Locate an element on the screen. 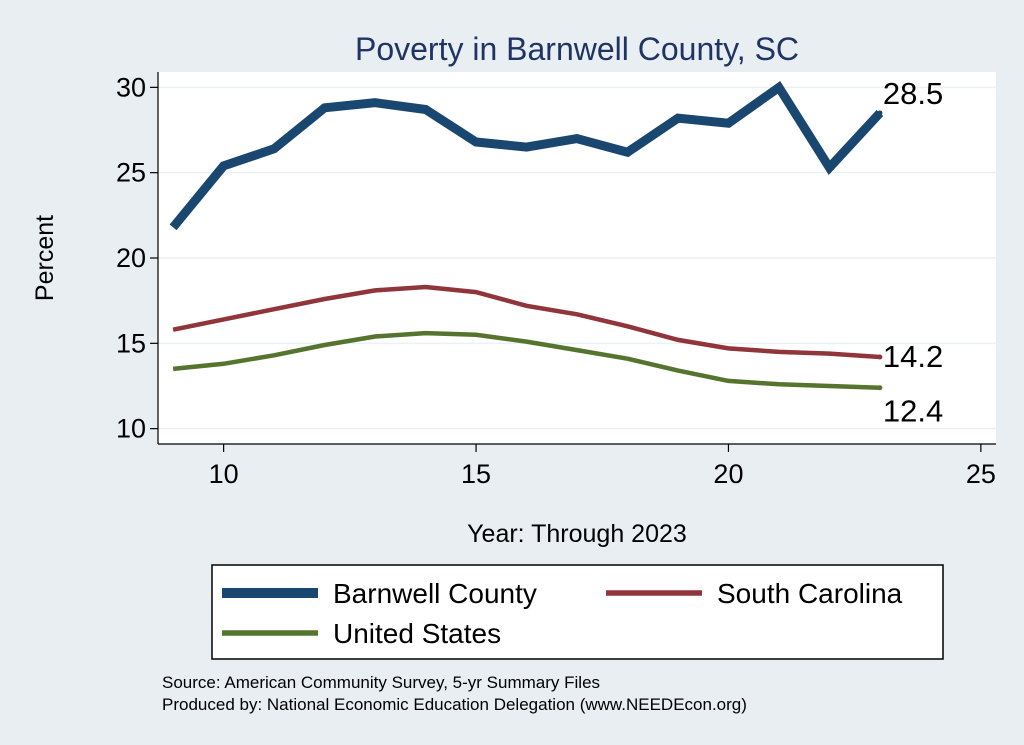 Image resolution: width=1024 pixels, height=745 pixels. legend-label-2: United States is located at coordinates (417, 633).